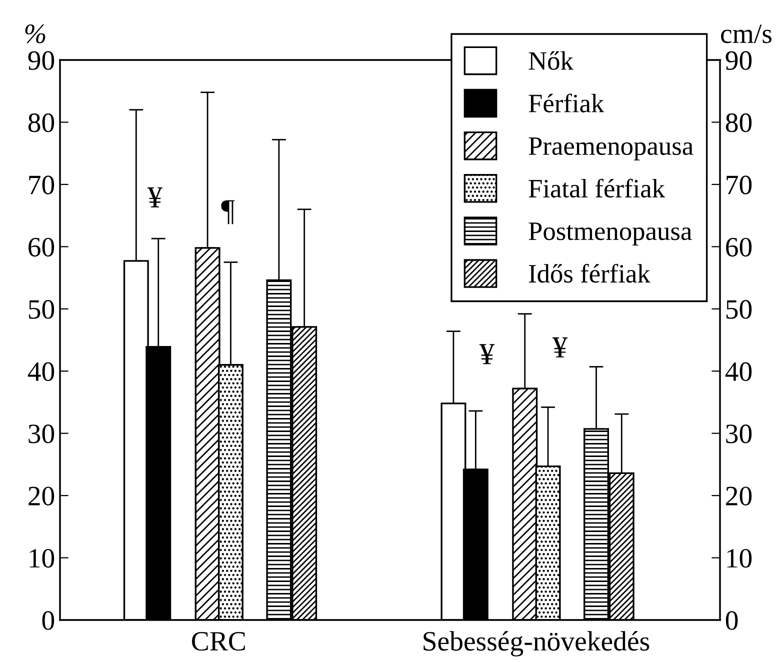 This screenshot has height=662, width=778. What do you see at coordinates (35, 34) in the screenshot?
I see `y-axis-title: %` at bounding box center [35, 34].